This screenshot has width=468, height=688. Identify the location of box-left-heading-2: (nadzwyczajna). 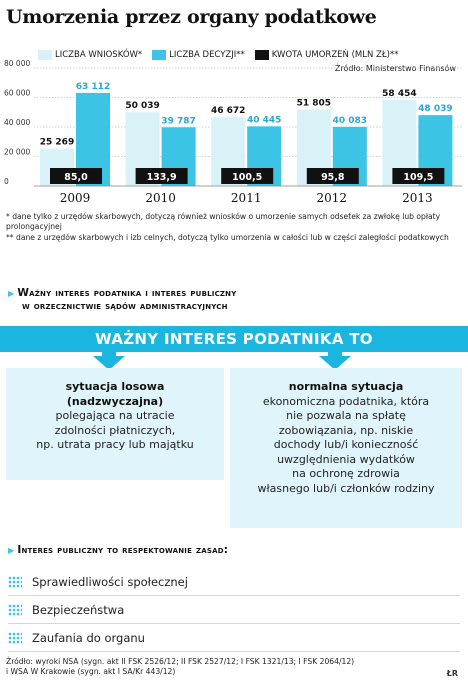
(115, 401).